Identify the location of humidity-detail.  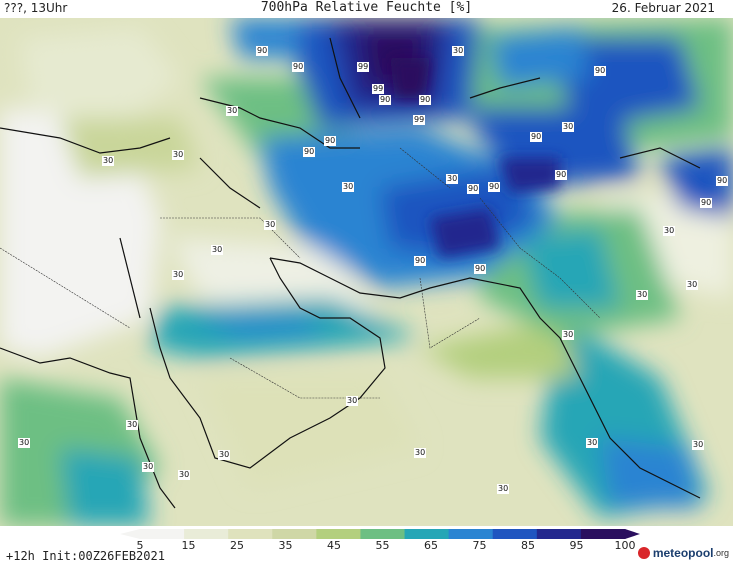
(475, 158).